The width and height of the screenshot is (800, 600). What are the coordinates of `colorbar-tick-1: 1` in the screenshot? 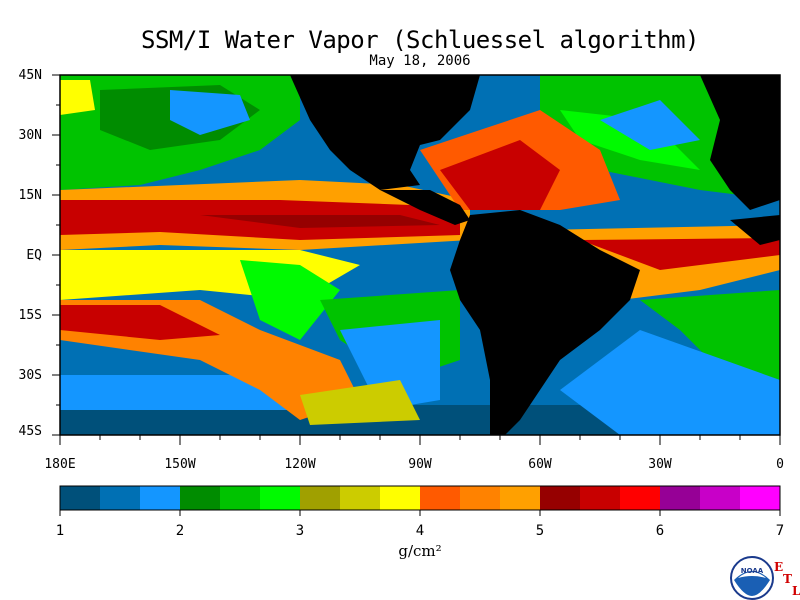 It's located at (60, 531).